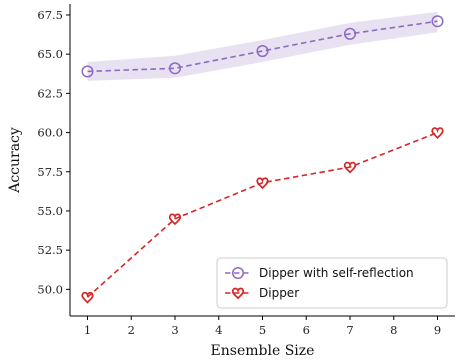 The image size is (457, 360). Describe the element at coordinates (50, 211) in the screenshot. I see `y-tick-label: 55.0` at that location.